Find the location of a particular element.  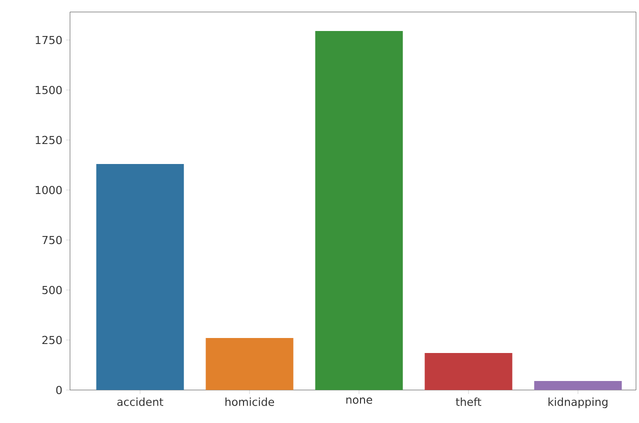

y-tick-label: 250 is located at coordinates (52, 340).